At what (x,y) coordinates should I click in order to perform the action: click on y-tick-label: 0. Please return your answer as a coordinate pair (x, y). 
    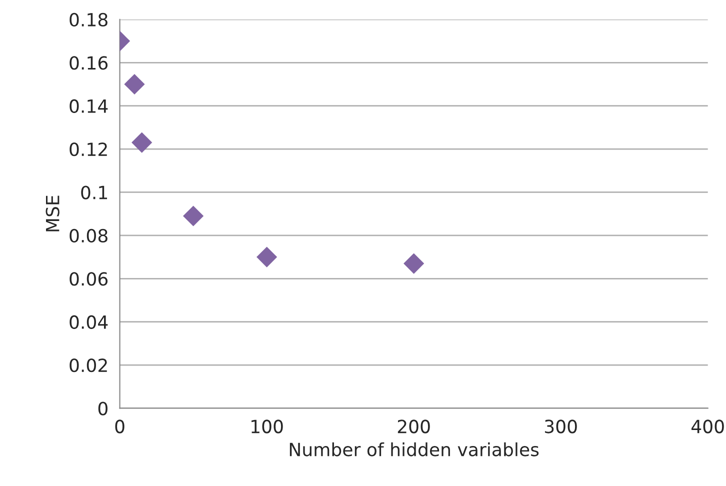
    Looking at the image, I should click on (103, 409).